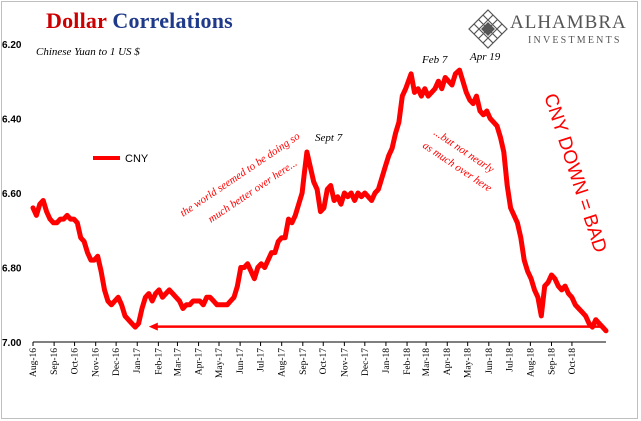 This screenshot has width=641, height=421. What do you see at coordinates (200, 361) in the screenshot?
I see `x-tick-label: Apr-17` at bounding box center [200, 361].